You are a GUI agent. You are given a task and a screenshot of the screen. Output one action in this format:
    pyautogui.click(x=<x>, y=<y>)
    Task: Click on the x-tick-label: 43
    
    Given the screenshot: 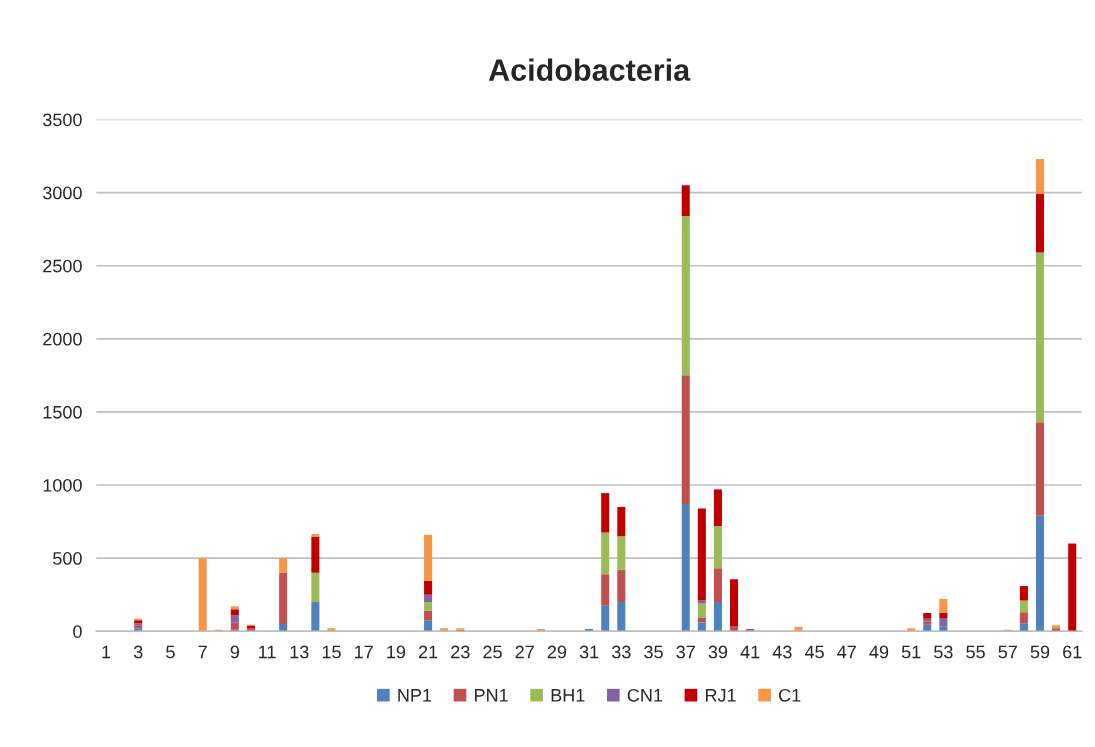 What is the action you would take?
    pyautogui.click(x=782, y=652)
    